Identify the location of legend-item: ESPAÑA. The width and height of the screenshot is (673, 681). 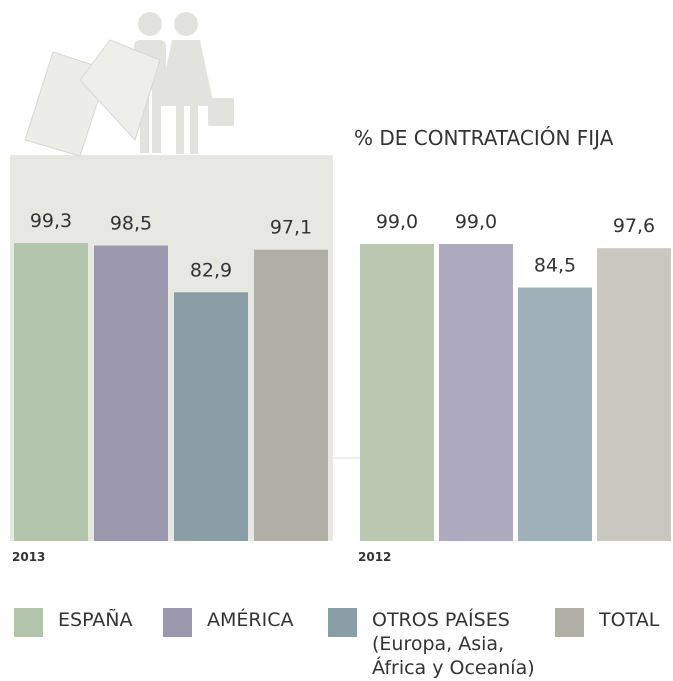
(73, 622).